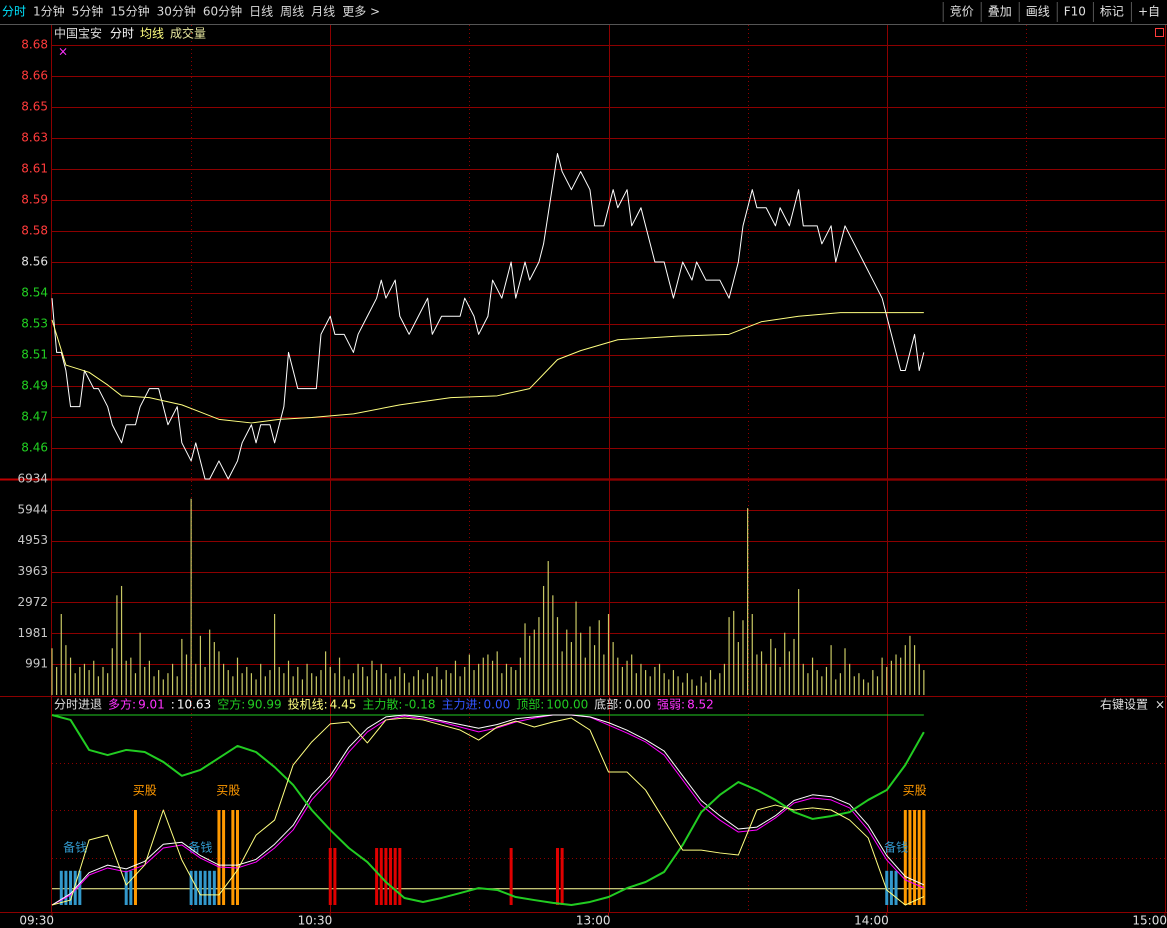 The height and width of the screenshot is (928, 1167). I want to click on settings-button: 右键设置, so click(1124, 704).